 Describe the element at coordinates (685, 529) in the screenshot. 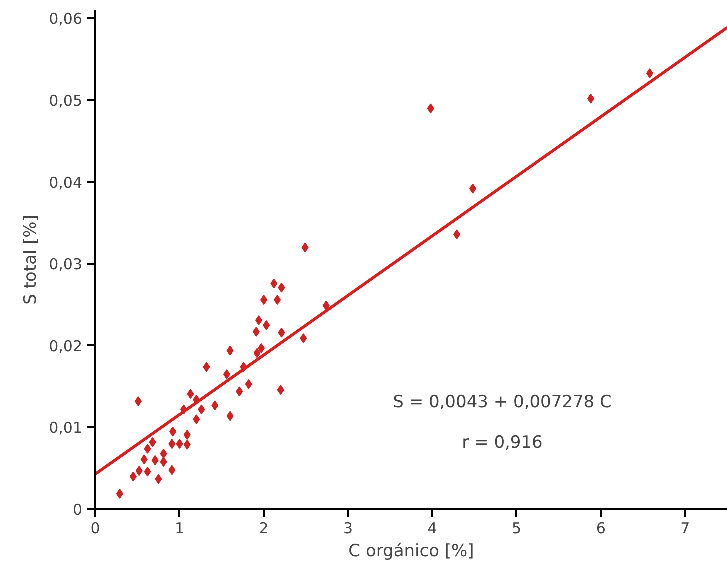

I see `x-tick-label: 7` at that location.